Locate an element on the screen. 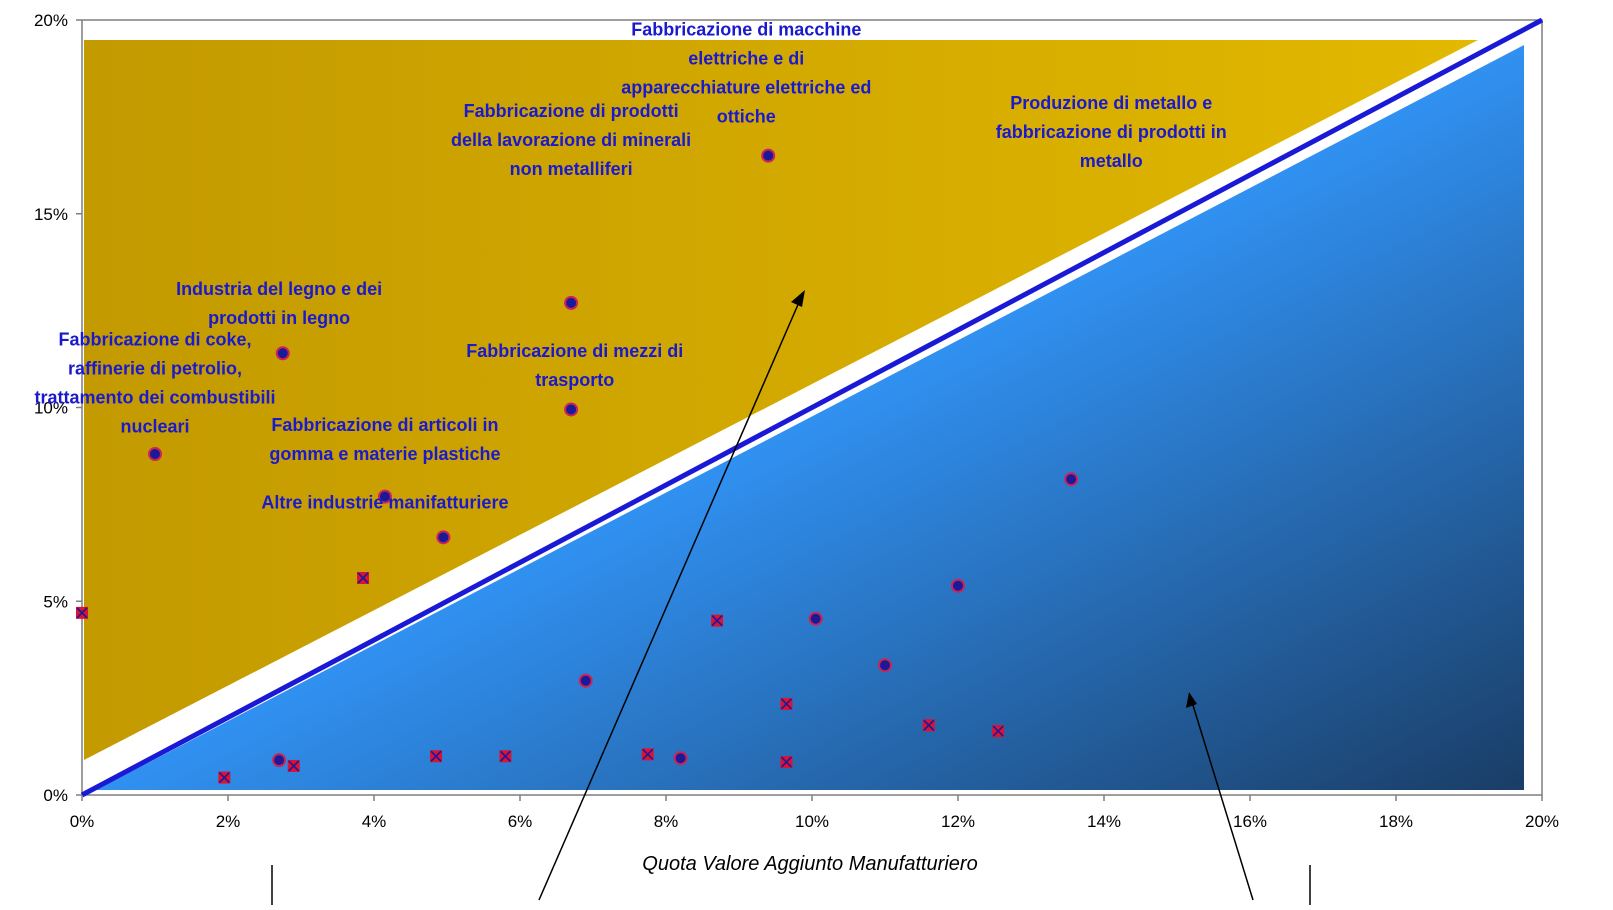  y-tick-label: 20% is located at coordinates (51, 20).